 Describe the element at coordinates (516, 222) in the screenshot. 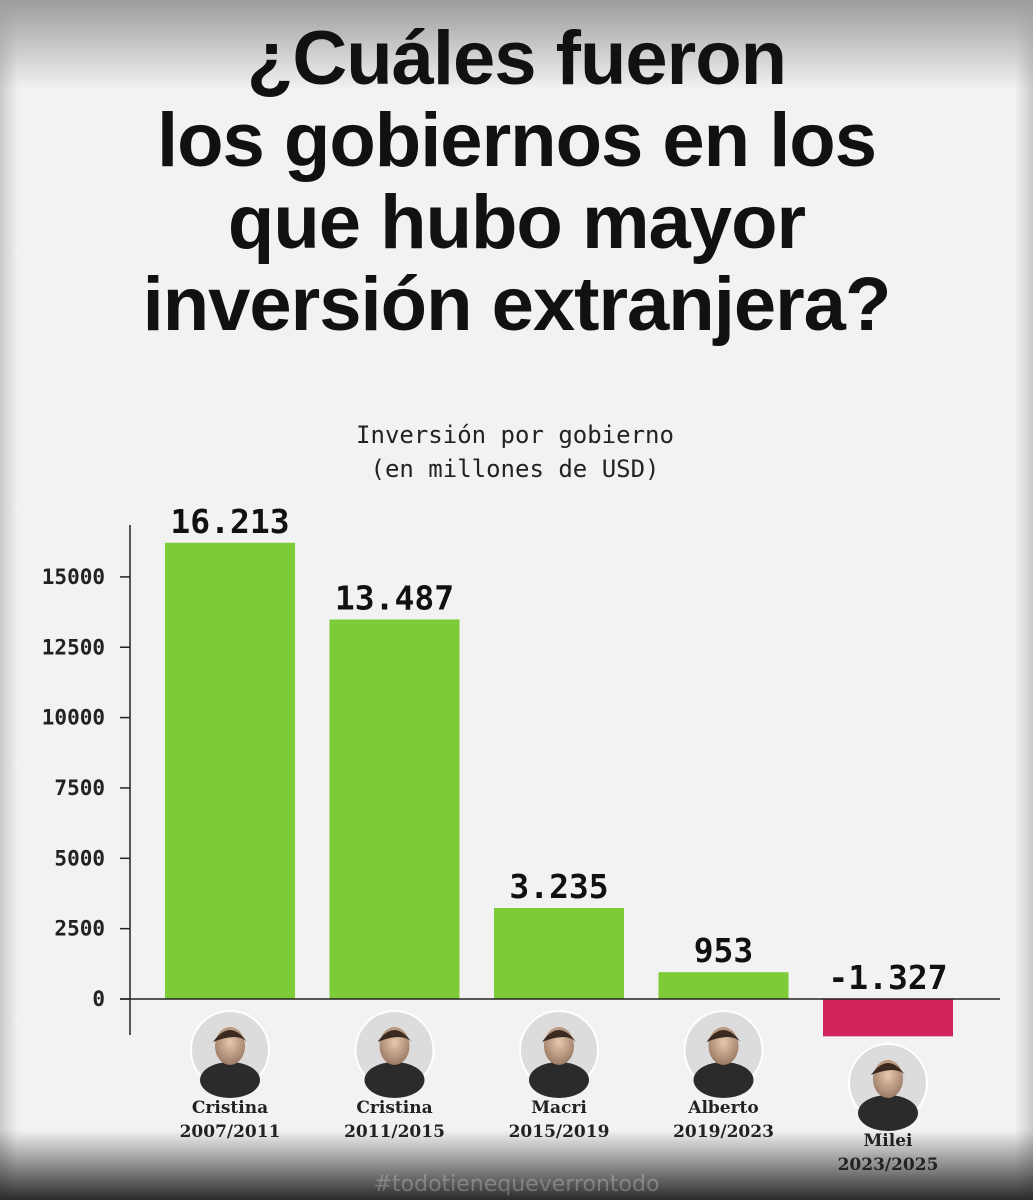

I see `title-line: que hubo mayor` at that location.